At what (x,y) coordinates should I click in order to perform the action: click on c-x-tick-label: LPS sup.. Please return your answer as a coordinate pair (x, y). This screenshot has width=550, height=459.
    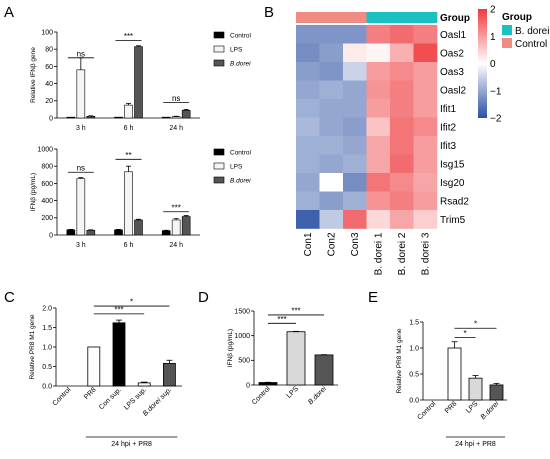
    Looking at the image, I should click on (135, 398).